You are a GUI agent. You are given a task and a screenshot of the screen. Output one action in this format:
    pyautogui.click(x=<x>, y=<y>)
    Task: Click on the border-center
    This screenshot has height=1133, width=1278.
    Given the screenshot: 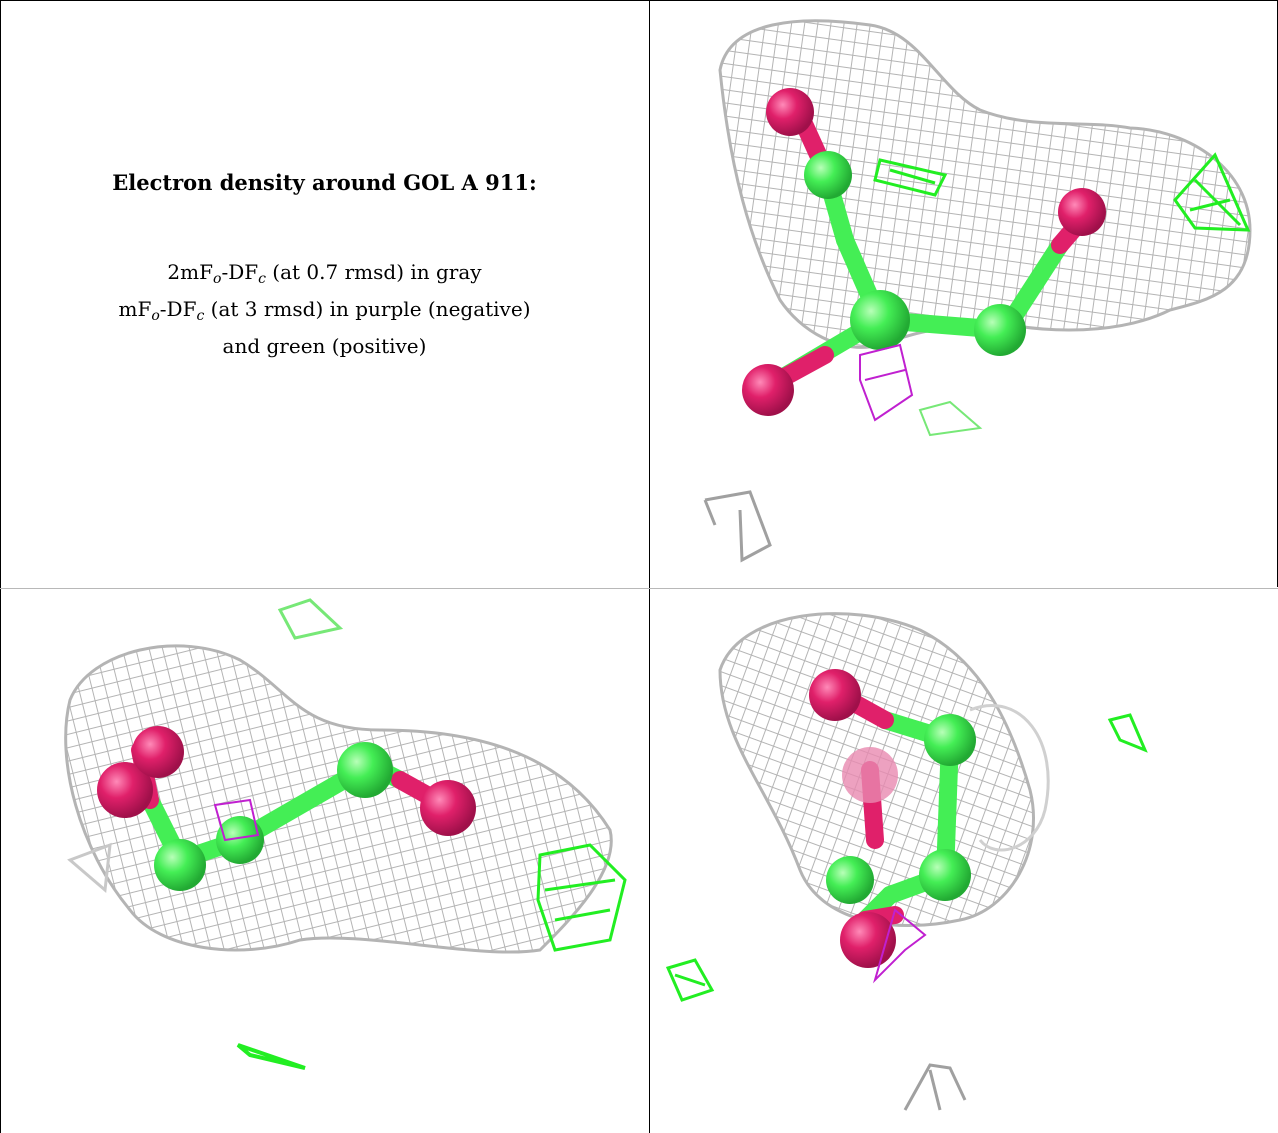 What is the action you would take?
    pyautogui.click(x=649, y=566)
    